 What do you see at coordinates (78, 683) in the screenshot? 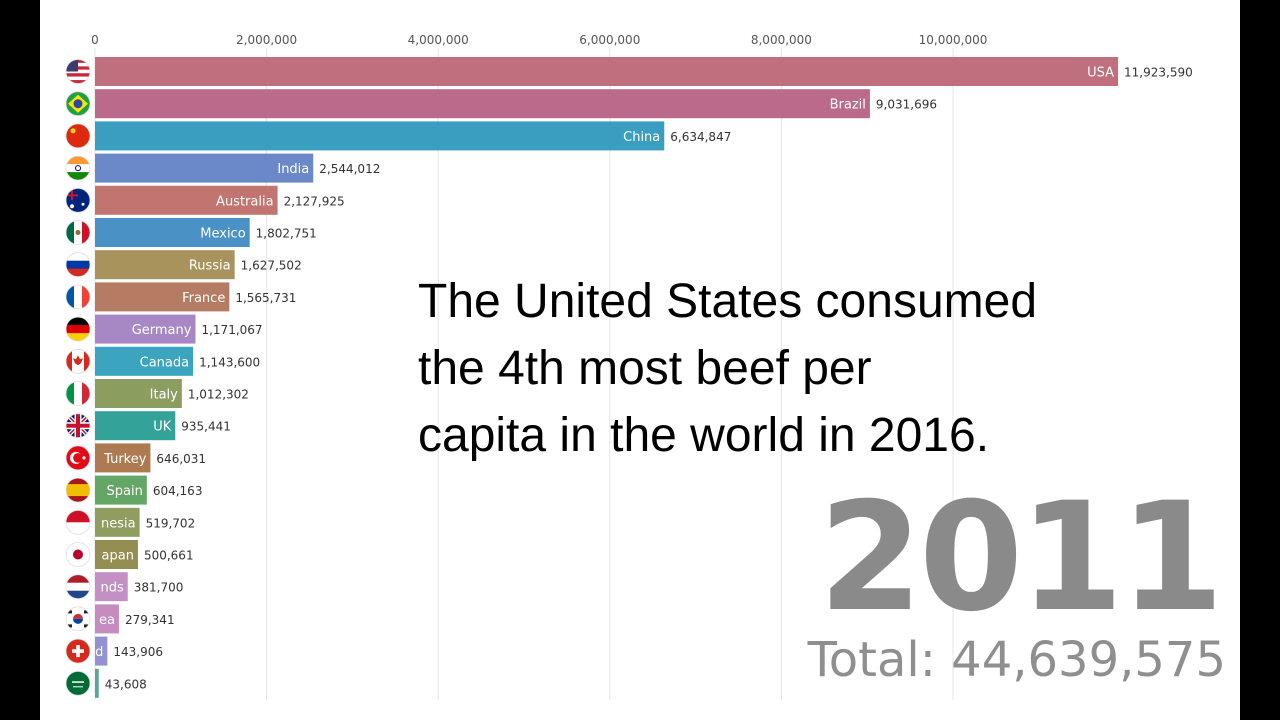
I see `saudi-flag-icon` at bounding box center [78, 683].